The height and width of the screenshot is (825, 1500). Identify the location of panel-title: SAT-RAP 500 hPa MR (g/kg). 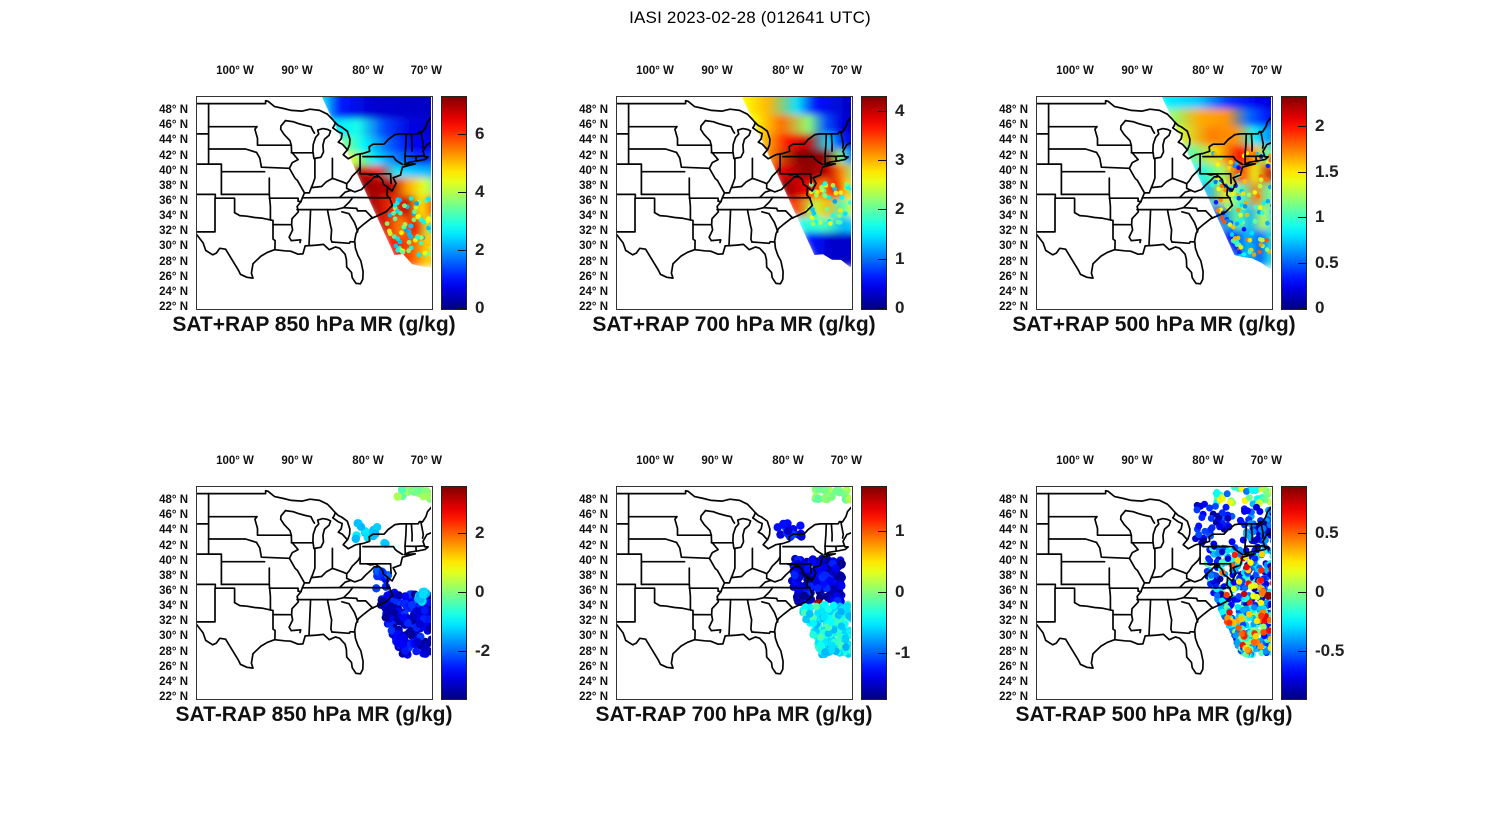
(1154, 714).